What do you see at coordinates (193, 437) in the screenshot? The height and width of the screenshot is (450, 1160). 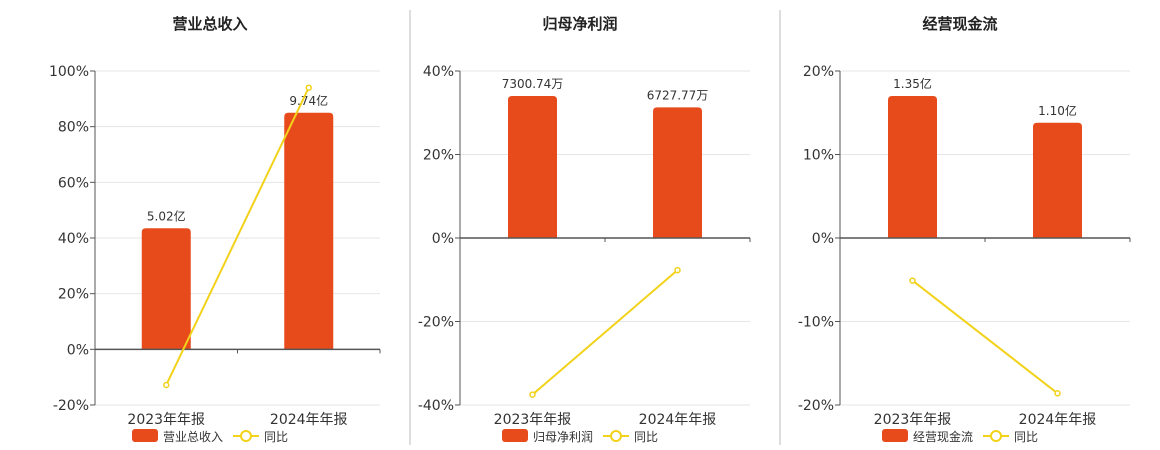 I see `legend-label-bar: 营业总收入` at bounding box center [193, 437].